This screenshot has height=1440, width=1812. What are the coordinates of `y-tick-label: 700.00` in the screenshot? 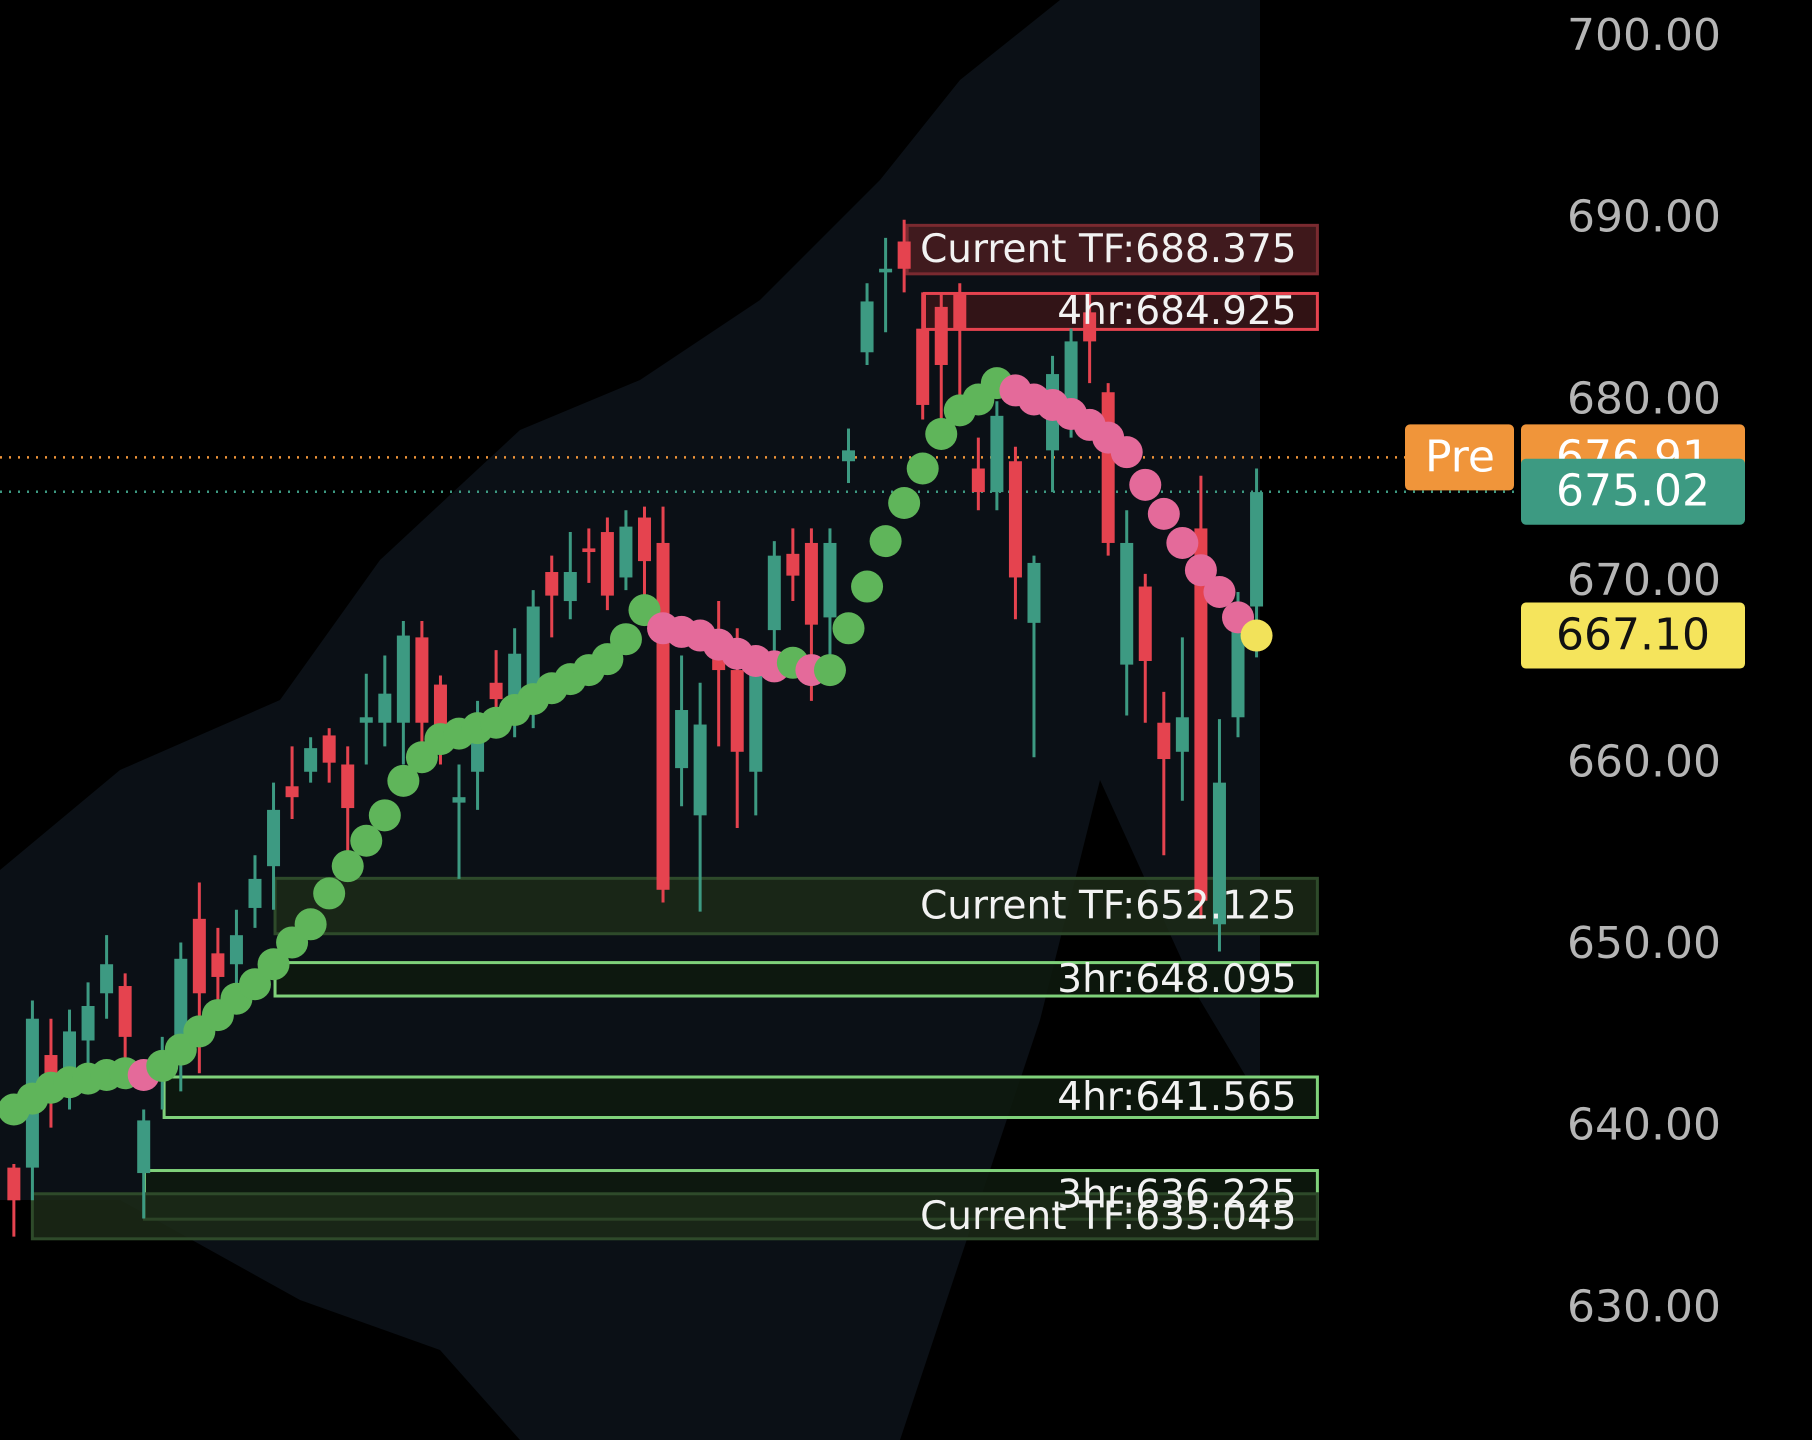 It's located at (1644, 35).